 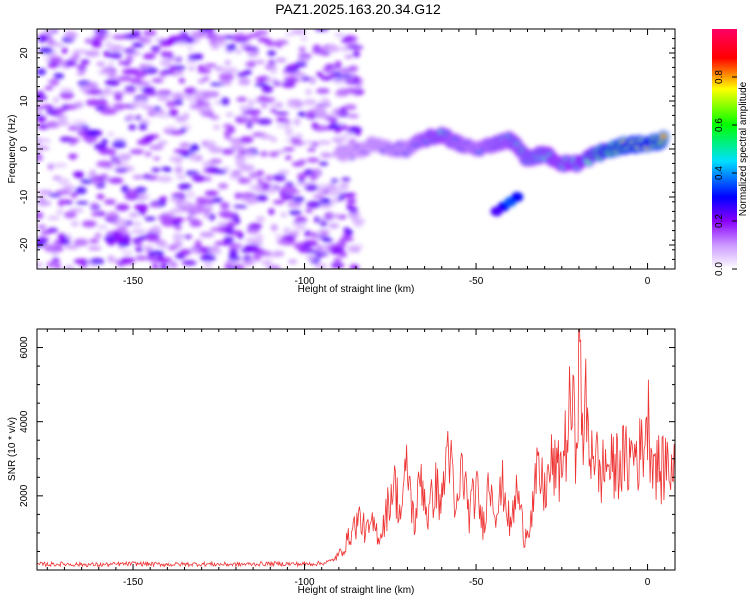 I want to click on spectrogram-ridge-peak, so click(x=663, y=136).